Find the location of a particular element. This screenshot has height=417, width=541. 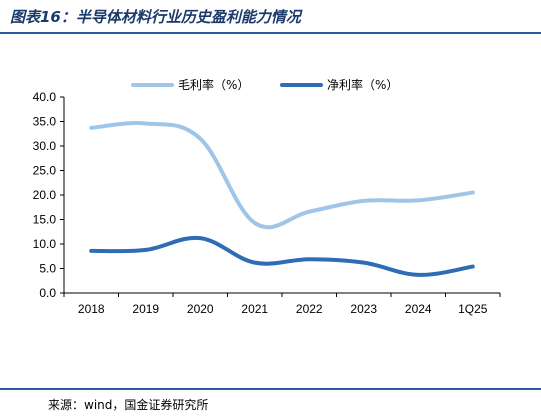

y-tick-label: 40.0 is located at coordinates (45, 97).